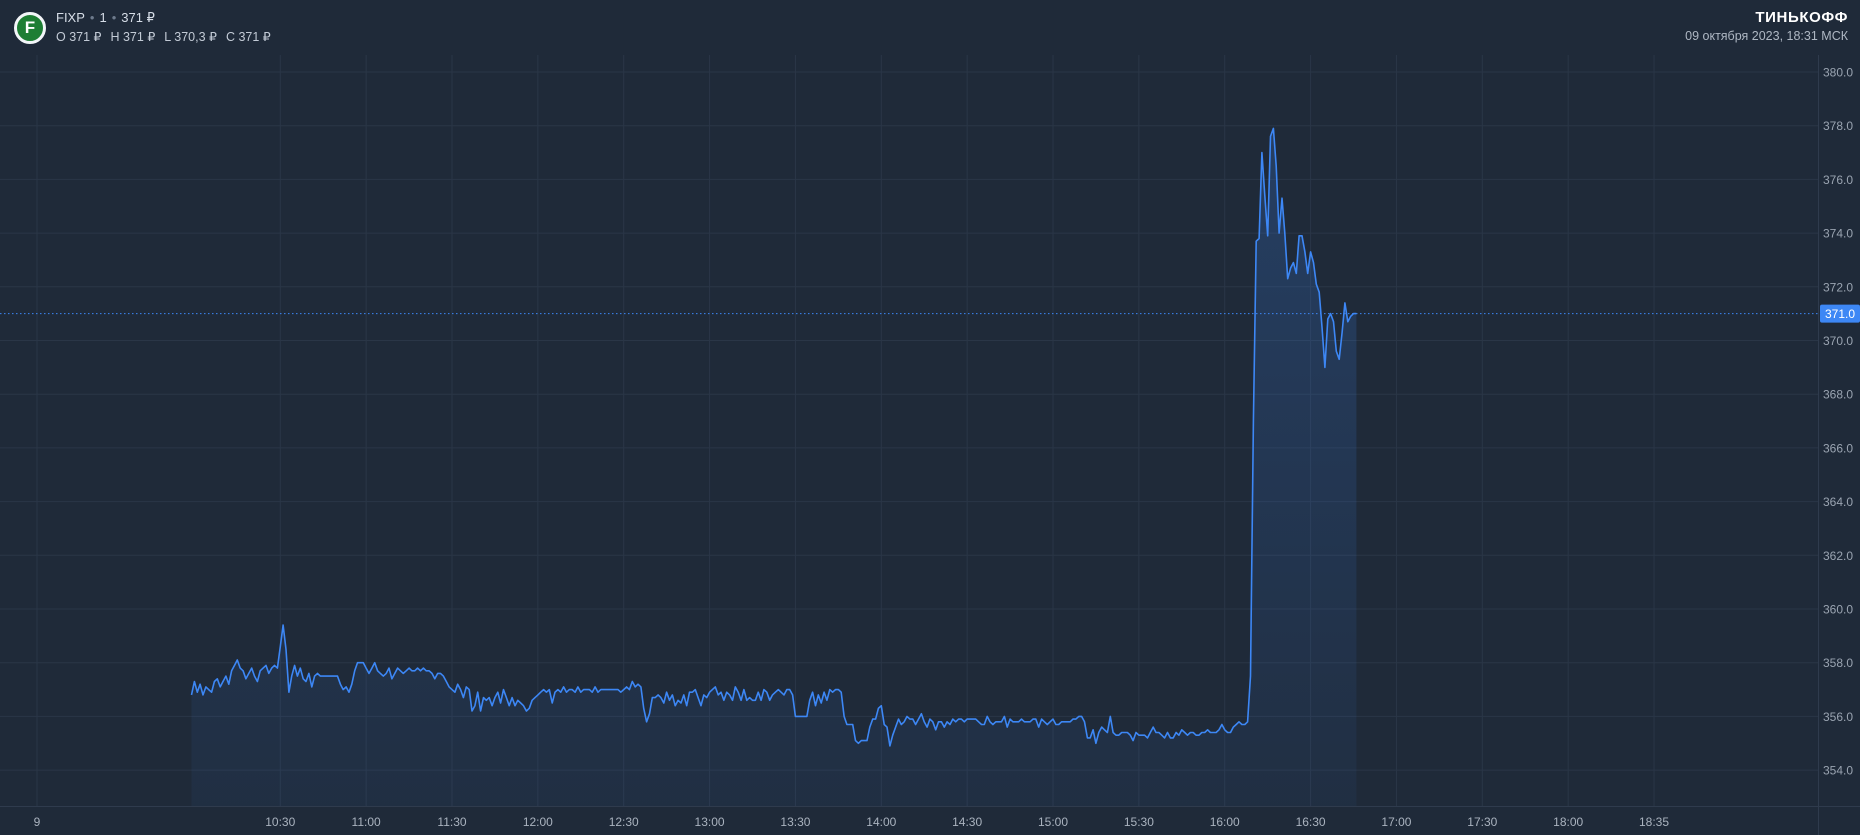 This screenshot has width=1860, height=835. Describe the element at coordinates (451, 822) in the screenshot. I see `x-tick-label: 11:30` at that location.